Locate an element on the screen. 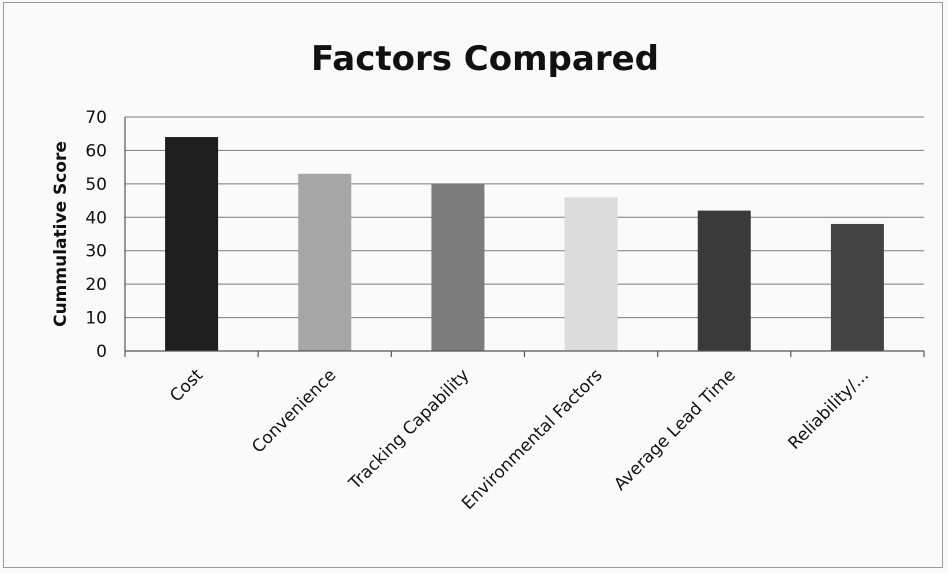 The height and width of the screenshot is (573, 948). x-tick-label: Environmental Factors is located at coordinates (532, 439).